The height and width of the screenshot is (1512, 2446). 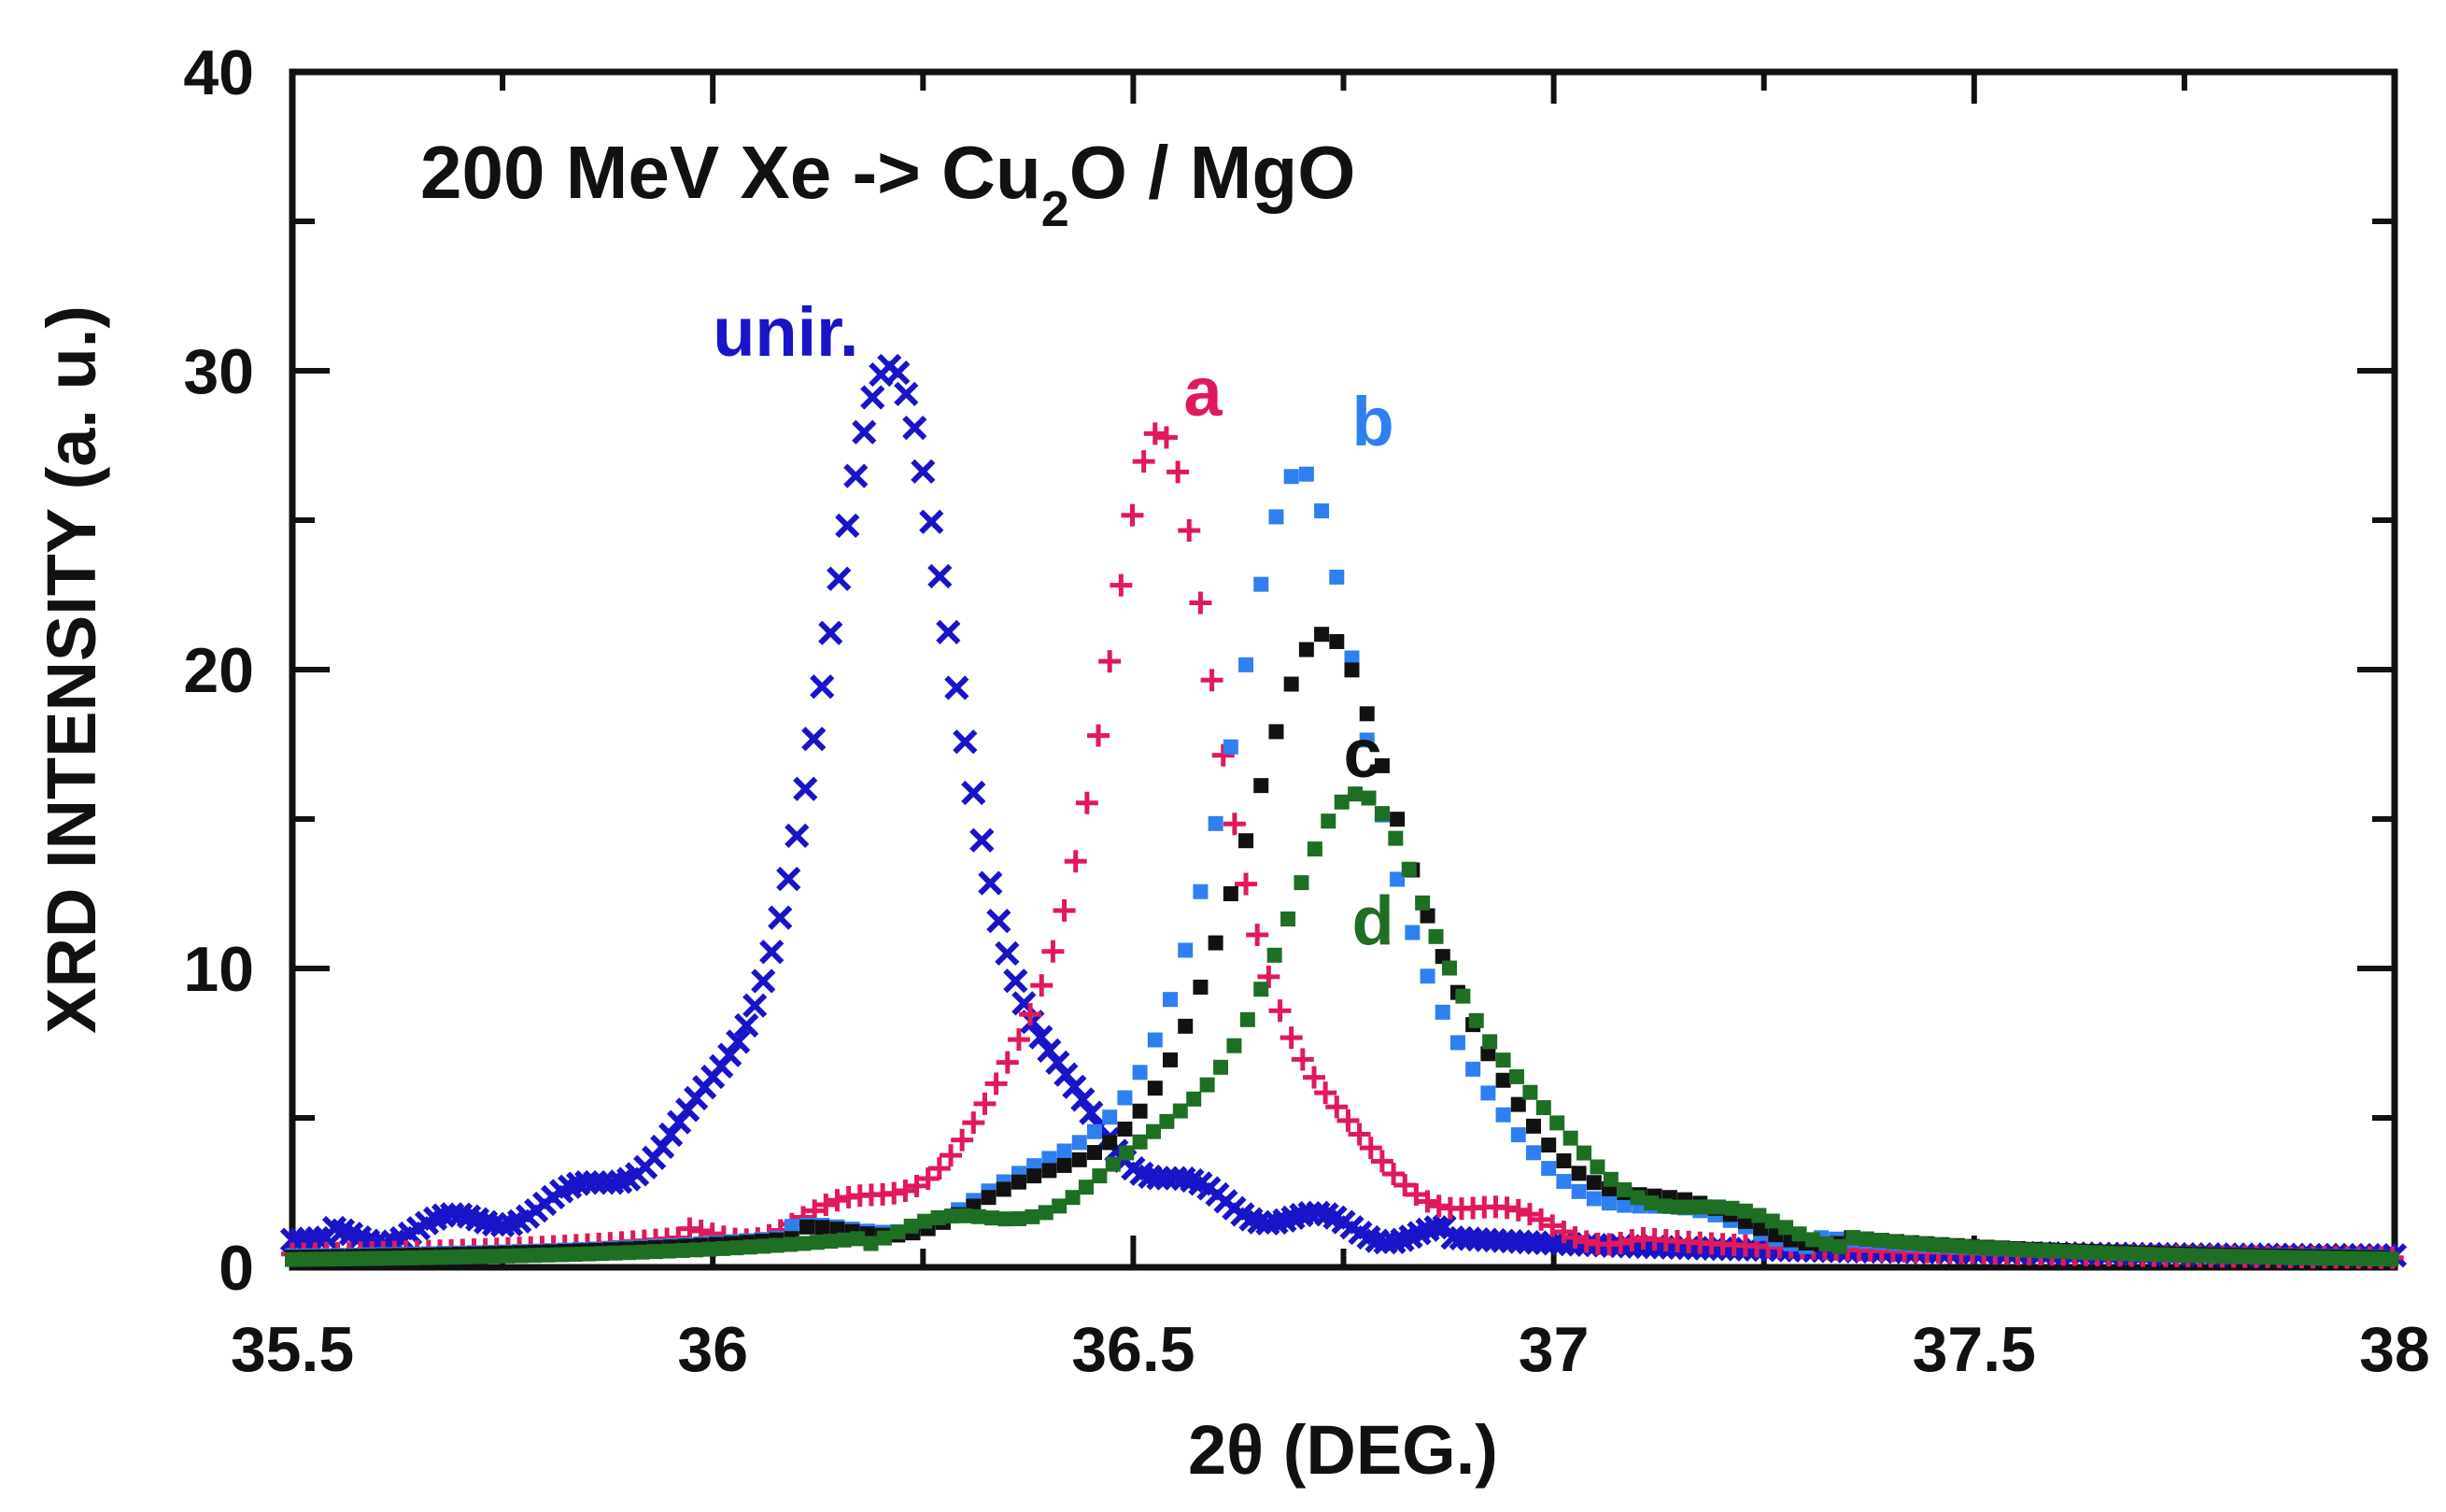 What do you see at coordinates (292, 1349) in the screenshot?
I see `x-tick-label: 35.5` at bounding box center [292, 1349].